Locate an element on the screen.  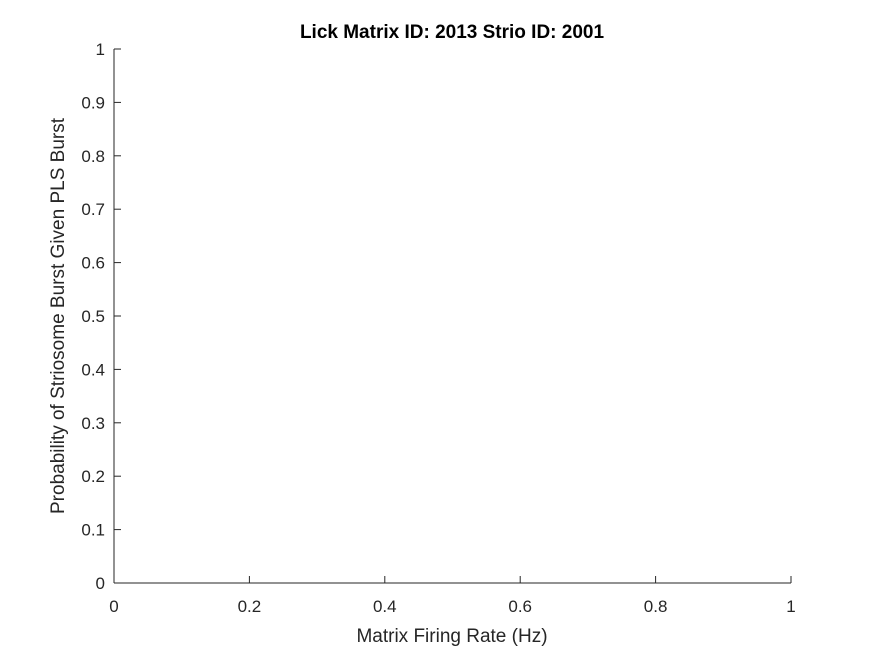
x-tick-label: 0.4 is located at coordinates (385, 606).